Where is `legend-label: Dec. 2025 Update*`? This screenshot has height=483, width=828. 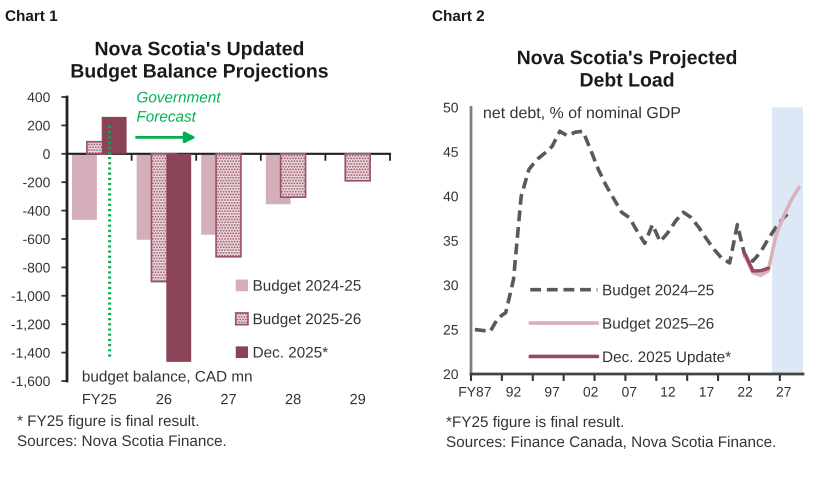 legend-label: Dec. 2025 Update* is located at coordinates (667, 358).